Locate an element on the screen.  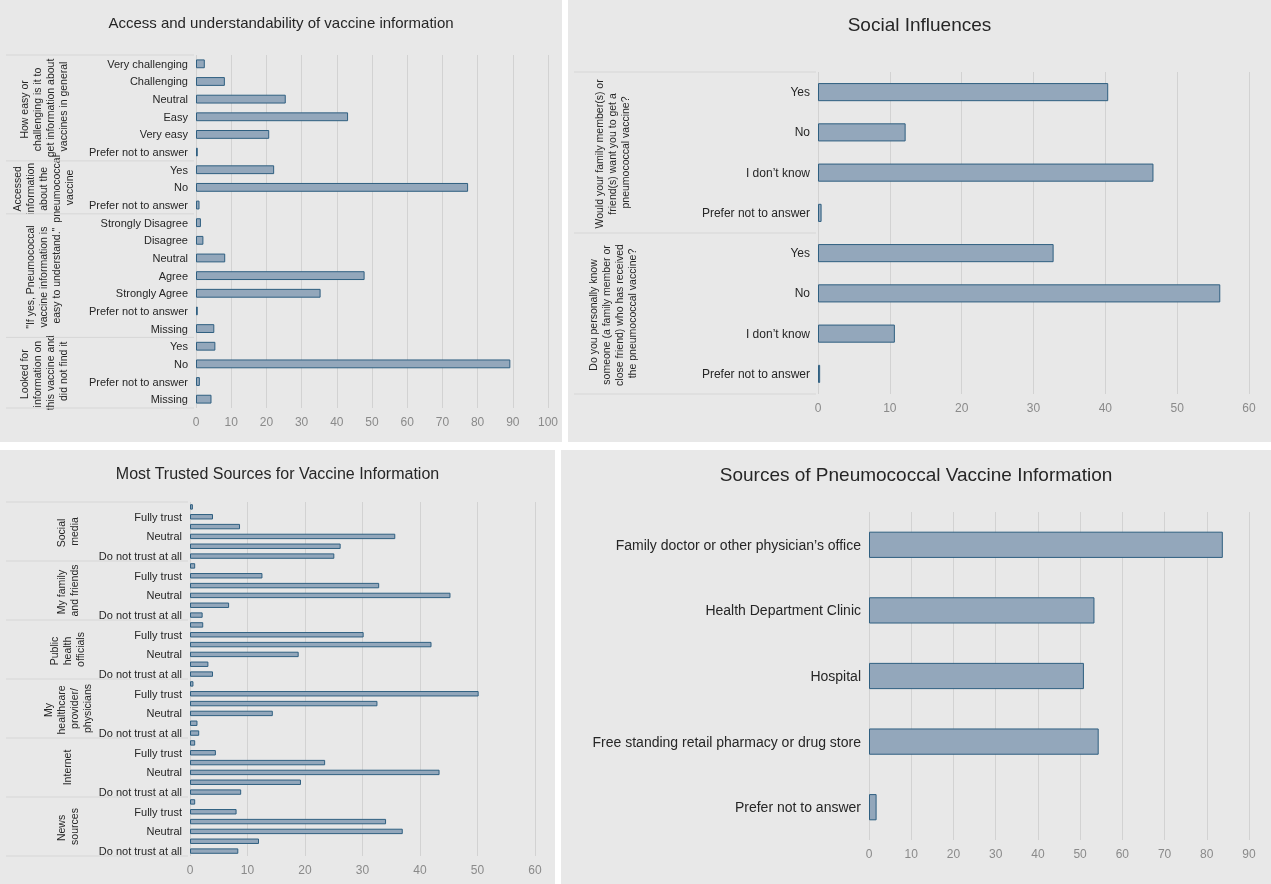
chart-title: Sources of Pneumococcal Vaccine Information is located at coordinates (916, 474).